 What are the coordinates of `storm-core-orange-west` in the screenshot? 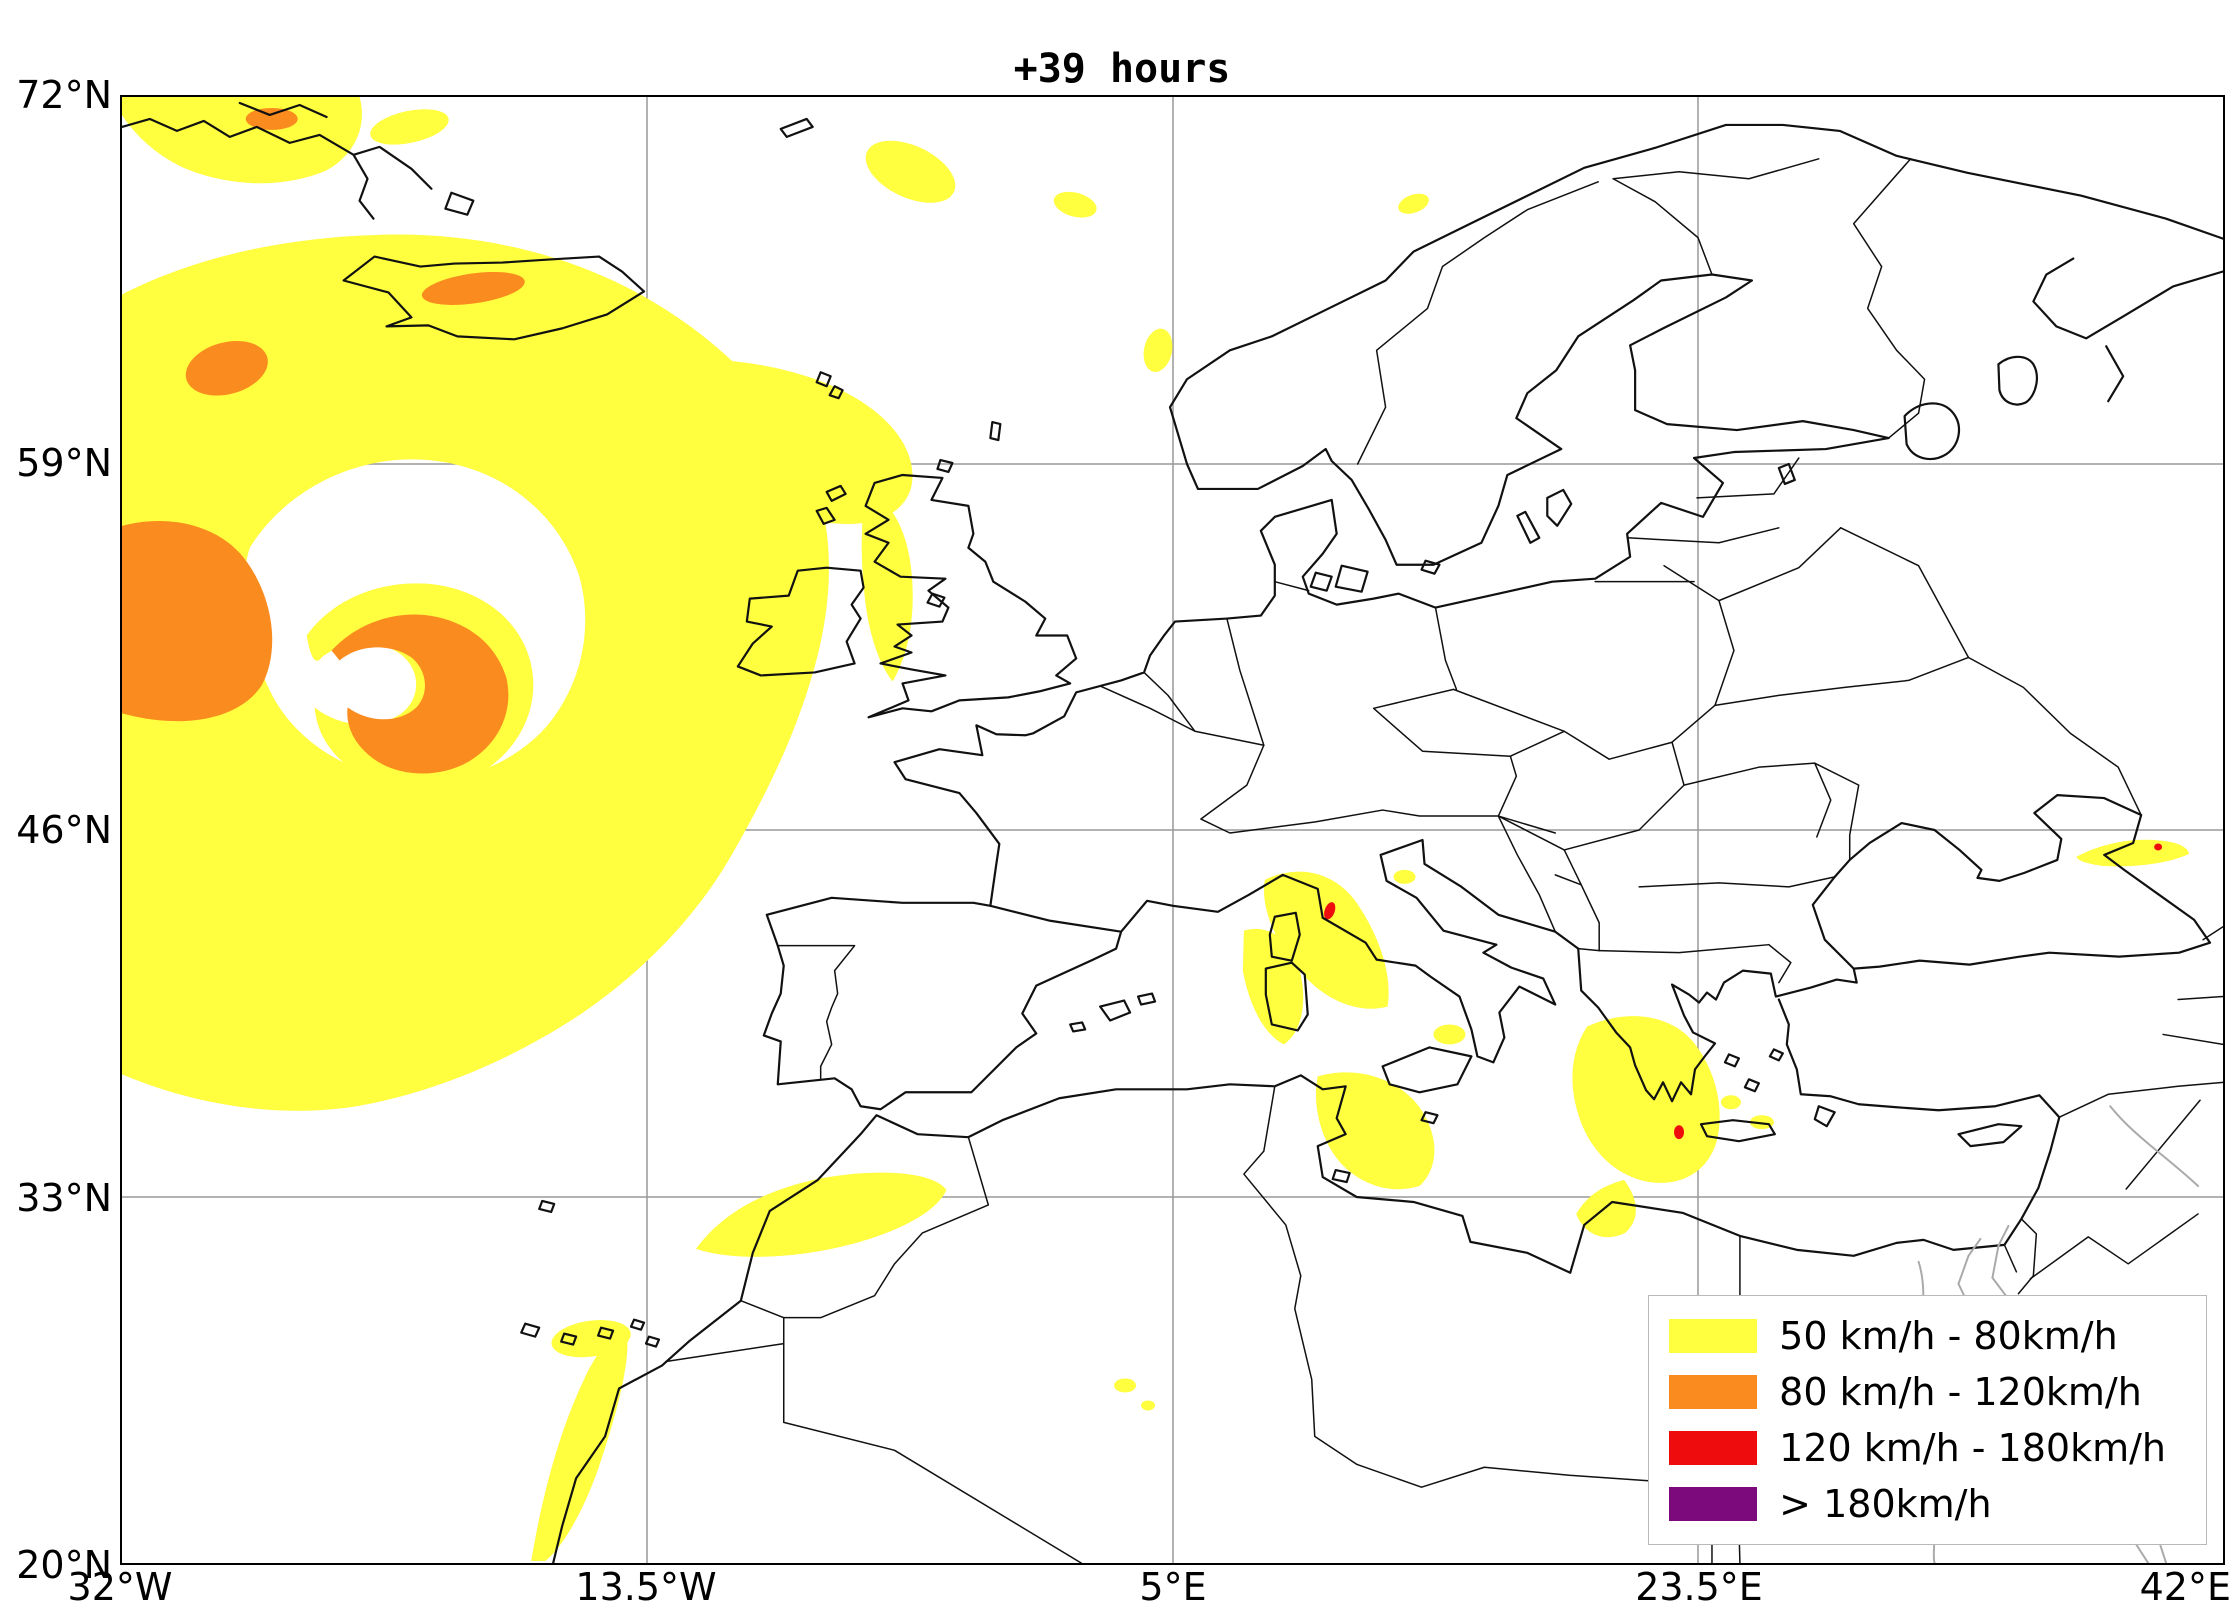 It's located at (197, 621).